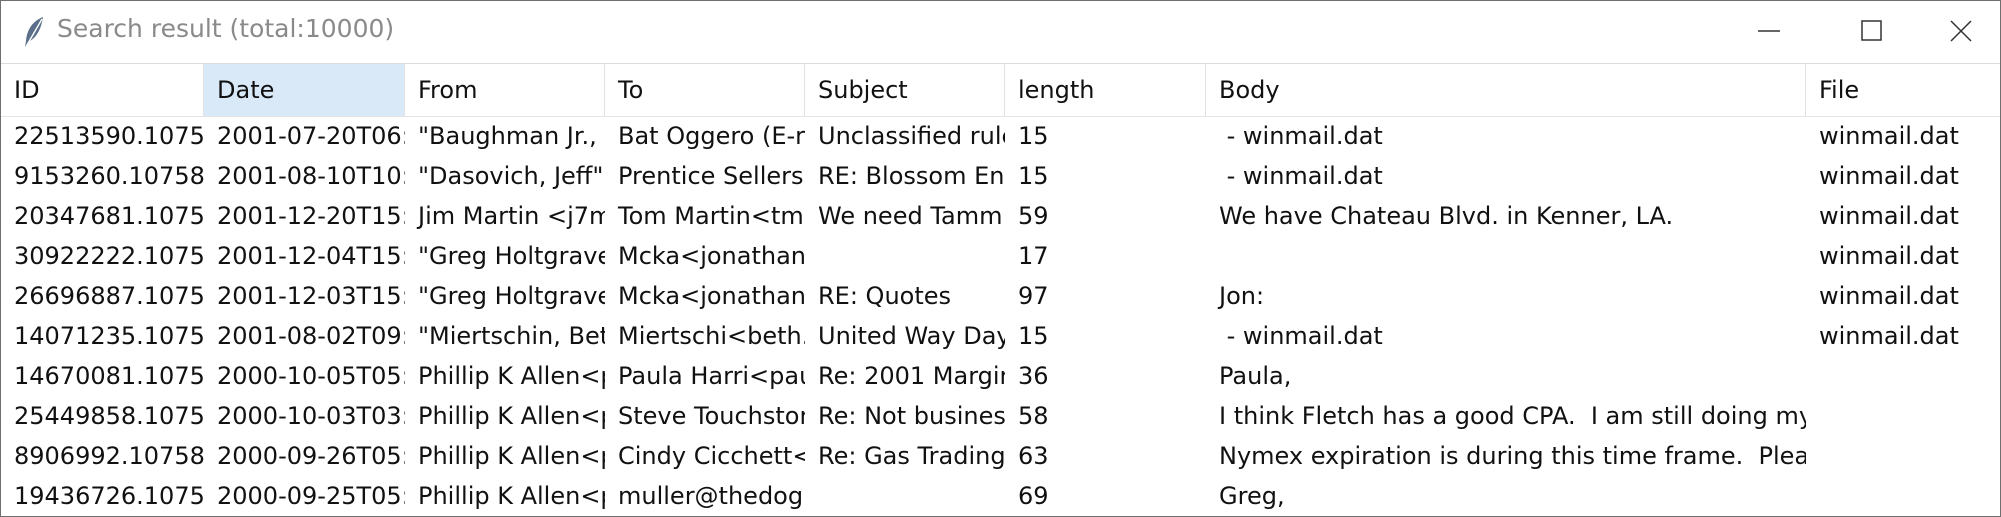 The width and height of the screenshot is (2001, 517). What do you see at coordinates (911, 336) in the screenshot?
I see `cell-subject: United Way Day` at bounding box center [911, 336].